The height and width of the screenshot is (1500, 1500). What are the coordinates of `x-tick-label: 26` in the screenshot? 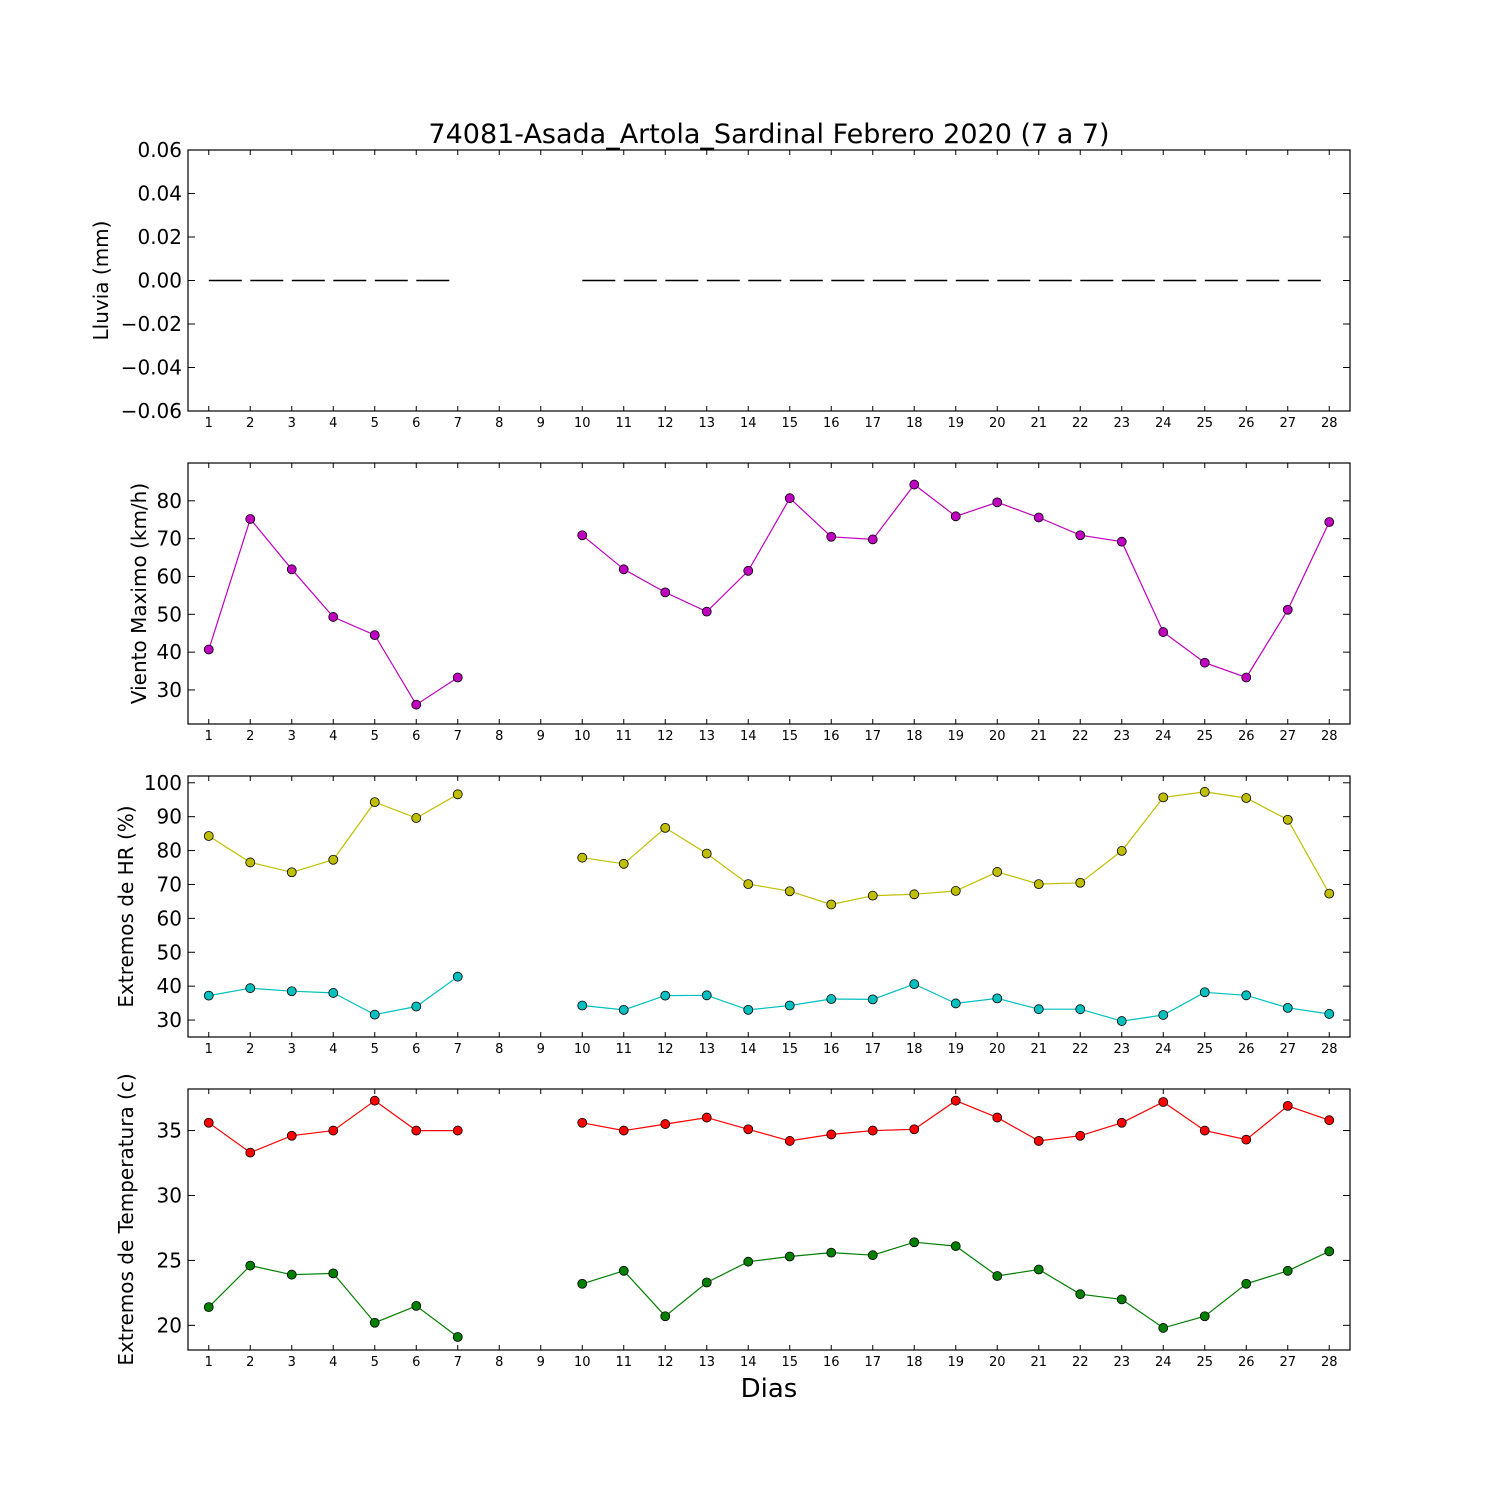 It's located at (1246, 423).